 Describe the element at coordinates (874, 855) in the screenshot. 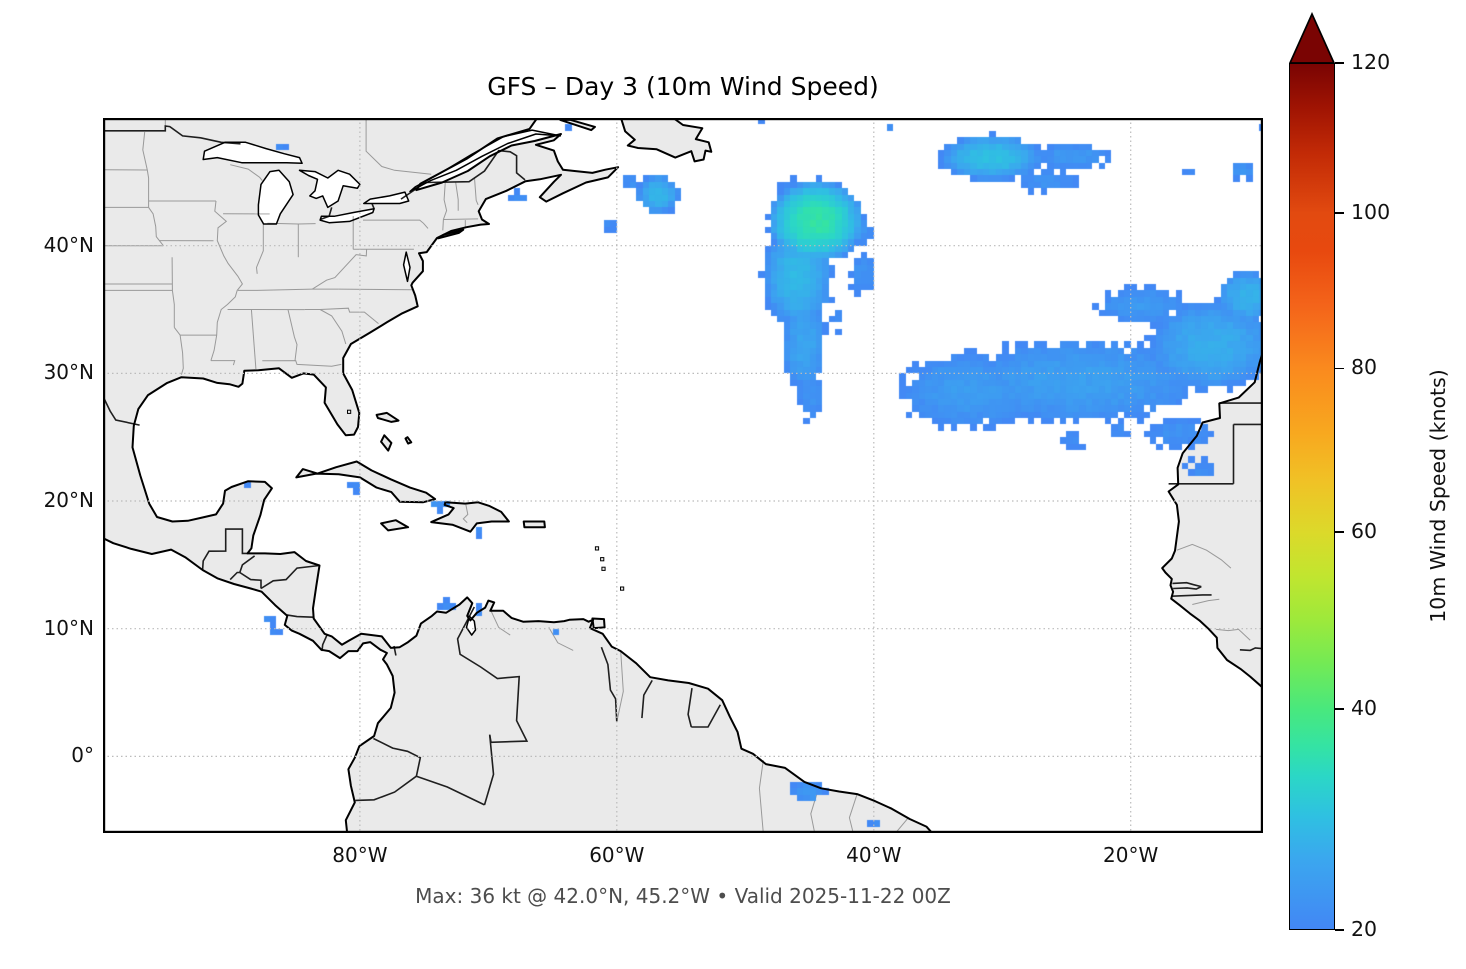

I see `x-tick-label: 40°W` at that location.